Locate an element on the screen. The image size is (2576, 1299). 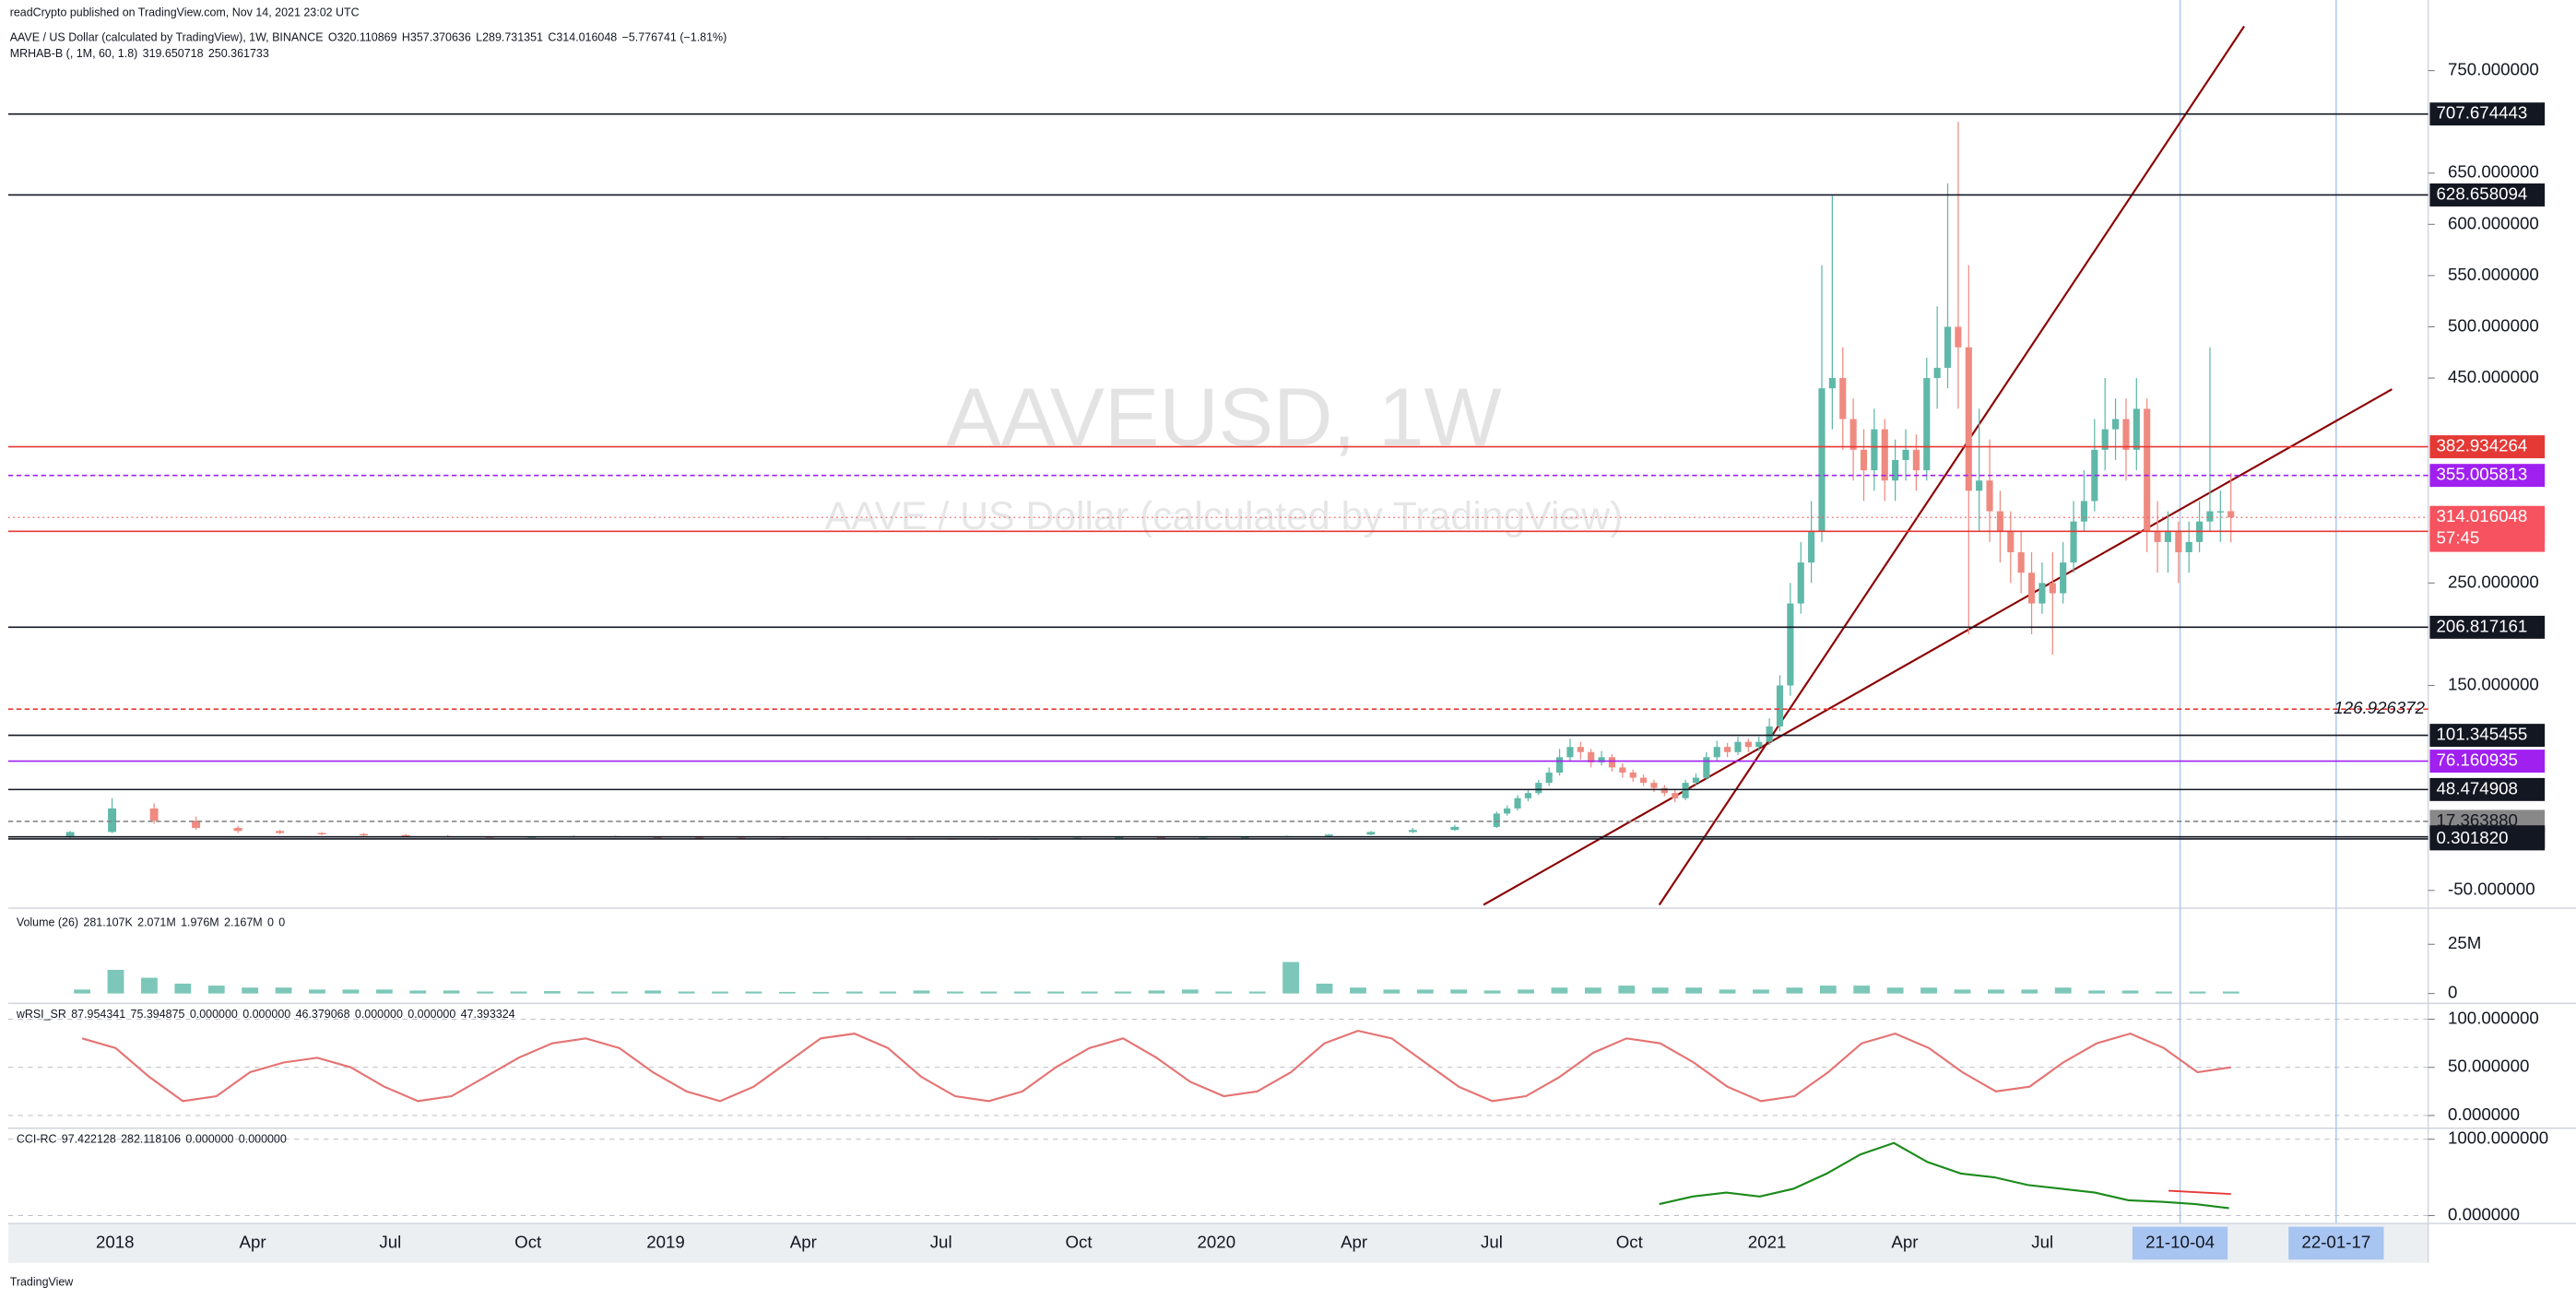
indicator-line is located at coordinates (1944, 1175).